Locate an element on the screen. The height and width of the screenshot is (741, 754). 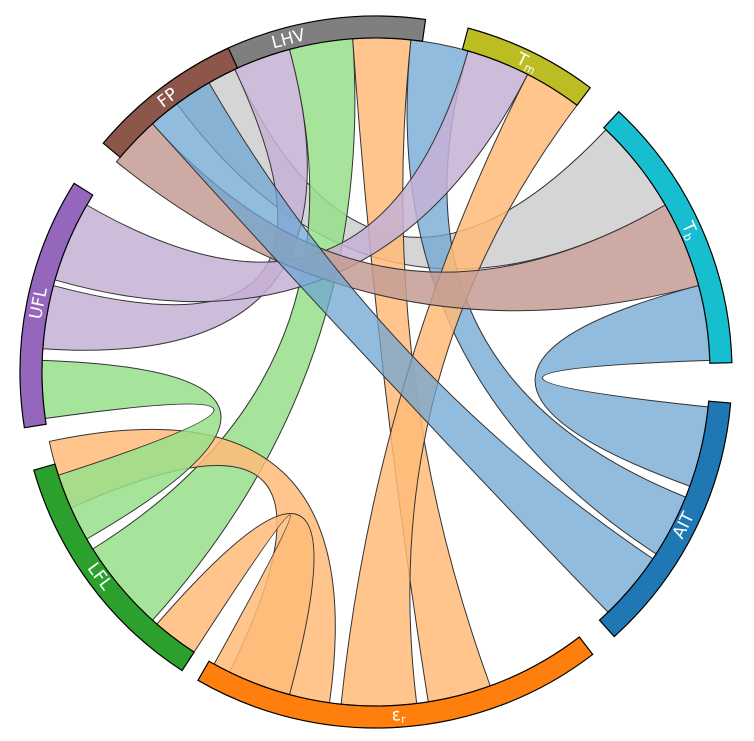
arc-lfl is located at coordinates (114, 567).